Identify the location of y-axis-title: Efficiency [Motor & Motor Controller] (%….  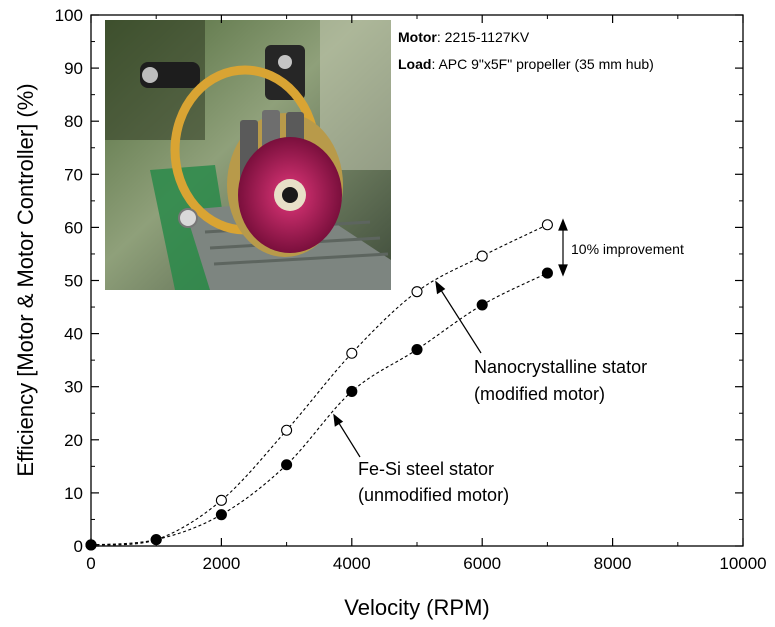
(25, 279).